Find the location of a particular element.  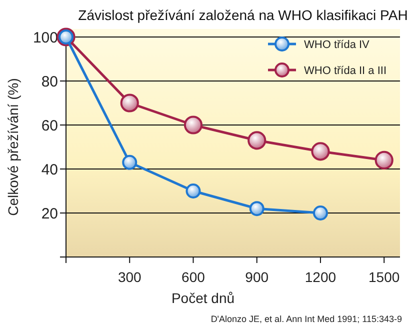

x-tick-label: 1500 is located at coordinates (384, 277).